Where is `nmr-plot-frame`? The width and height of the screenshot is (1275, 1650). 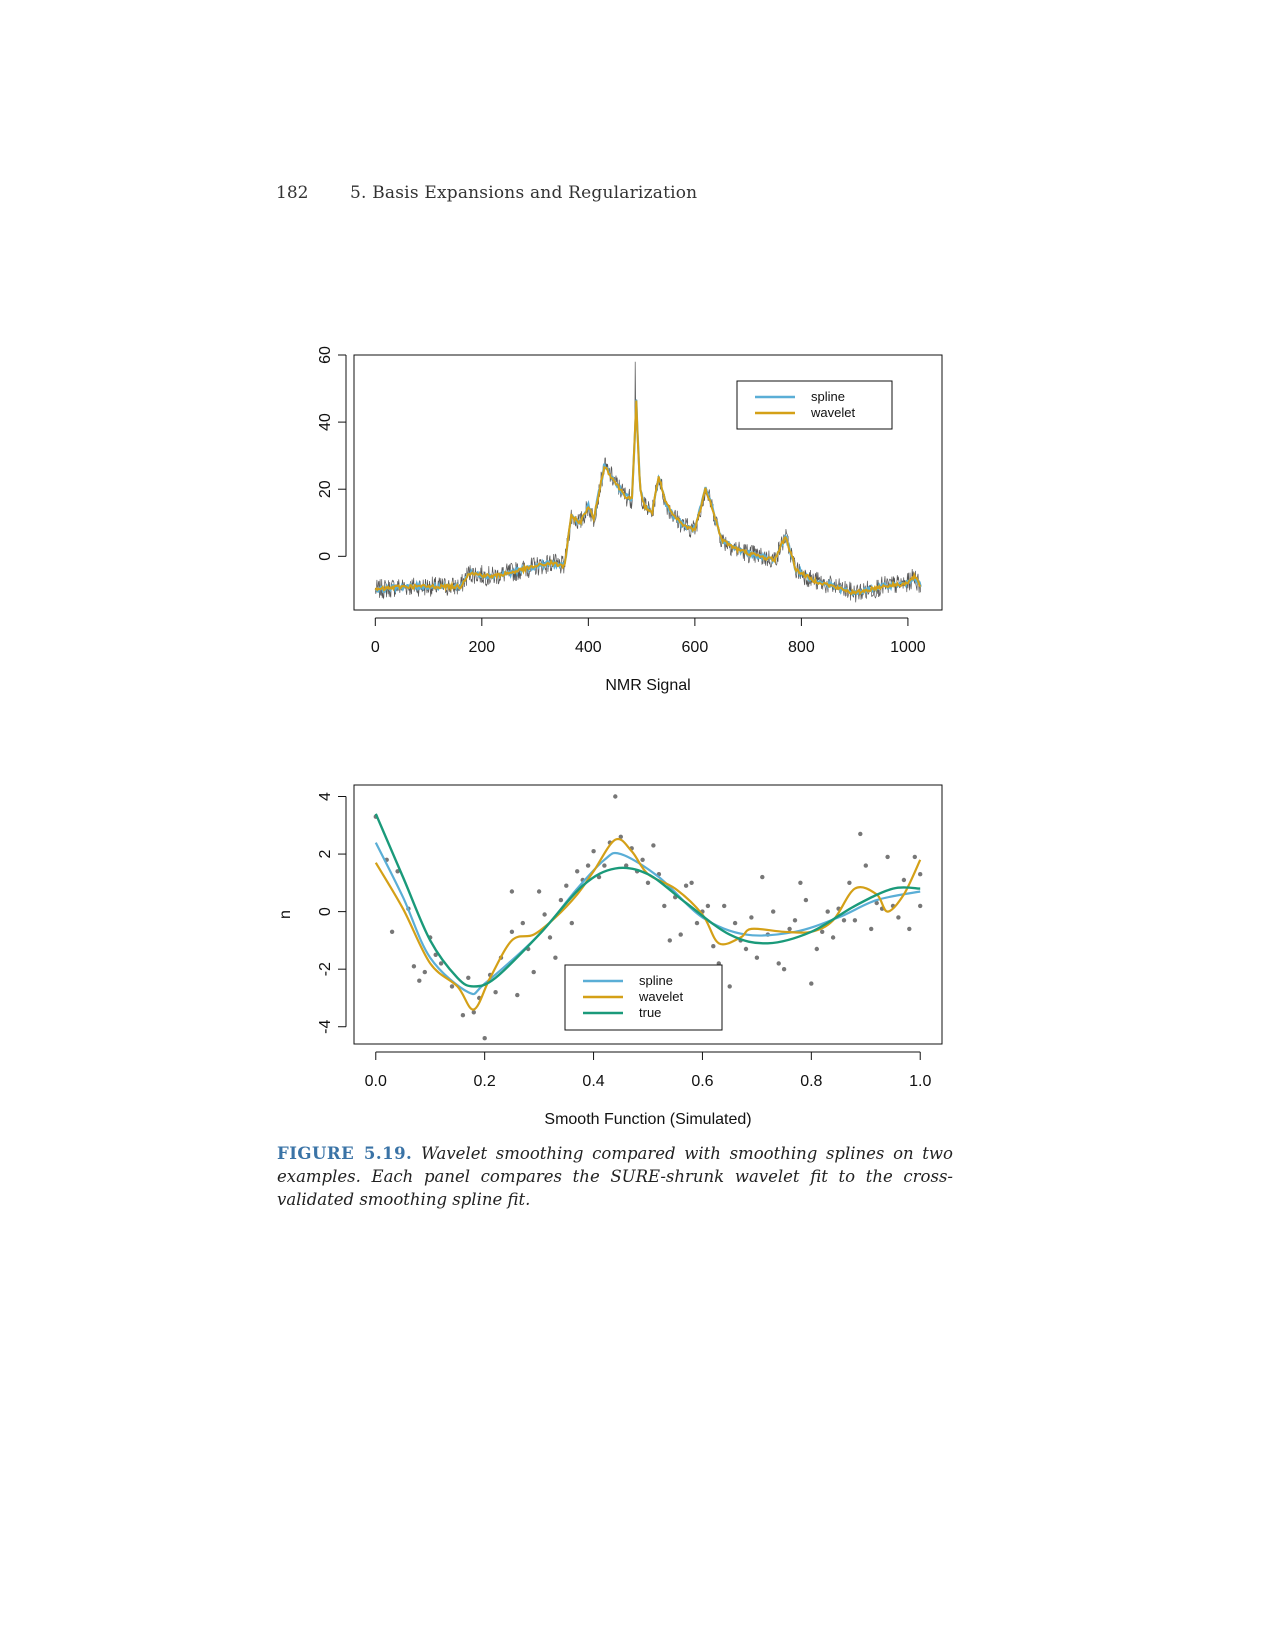 nmr-plot-frame is located at coordinates (648, 482).